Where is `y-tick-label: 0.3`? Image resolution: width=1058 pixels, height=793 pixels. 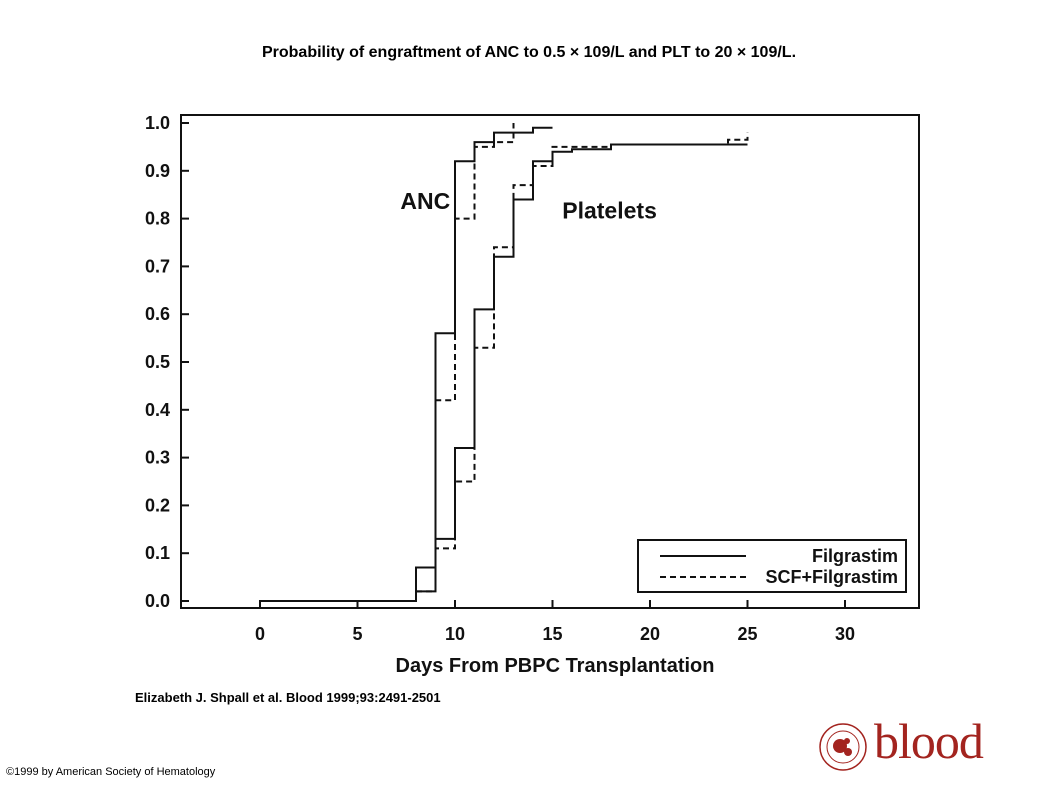
y-tick-label: 0.3 is located at coordinates (157, 458).